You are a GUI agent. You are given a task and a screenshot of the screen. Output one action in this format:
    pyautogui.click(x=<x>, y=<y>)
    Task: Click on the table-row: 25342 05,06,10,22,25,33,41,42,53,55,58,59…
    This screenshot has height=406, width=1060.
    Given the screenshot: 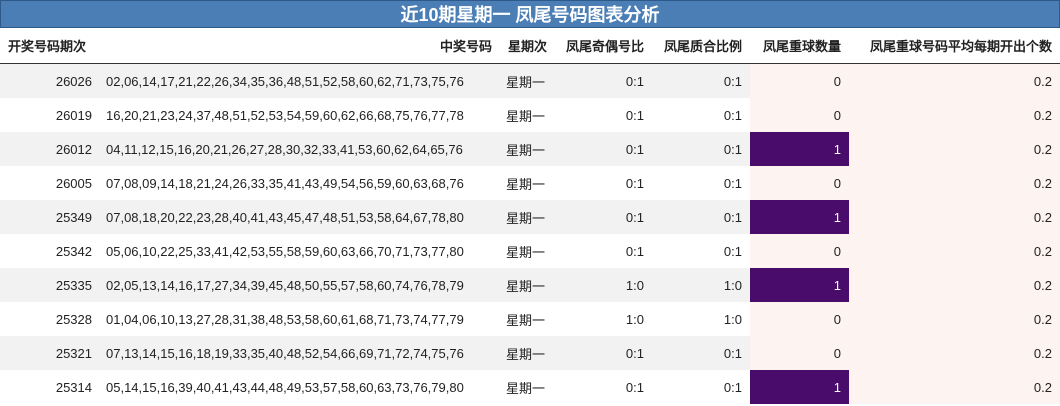 What is the action you would take?
    pyautogui.click(x=530, y=251)
    